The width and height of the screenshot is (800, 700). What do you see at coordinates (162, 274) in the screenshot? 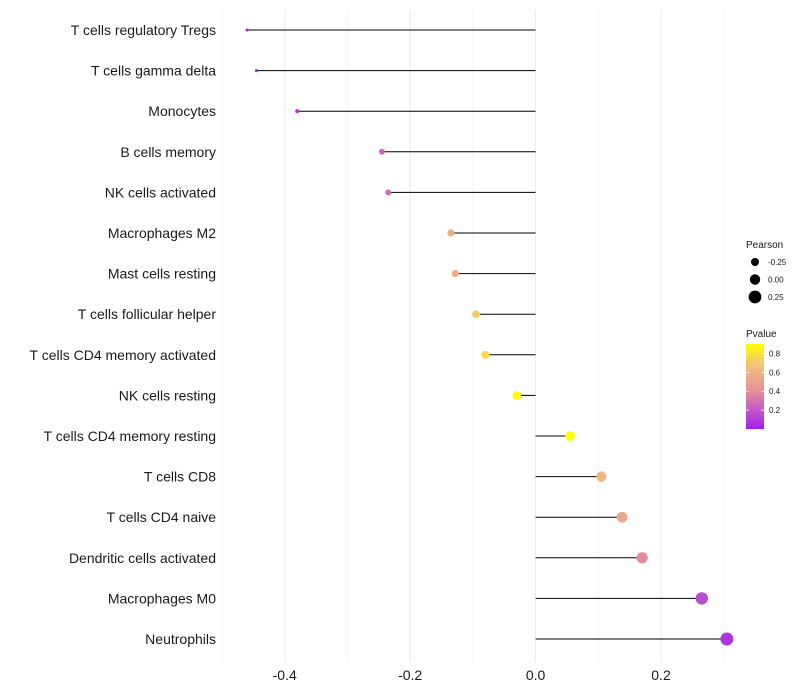
I see `category-label: Mast cells resting` at bounding box center [162, 274].